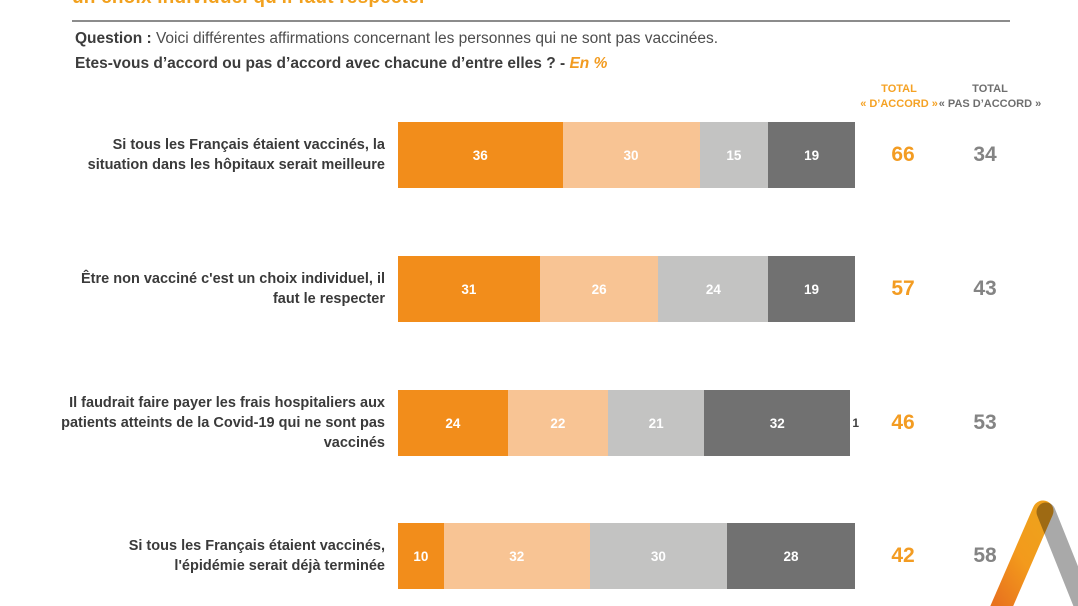 Image resolution: width=1078 pixels, height=606 pixels. I want to click on total-disagree-value: 53, so click(985, 422).